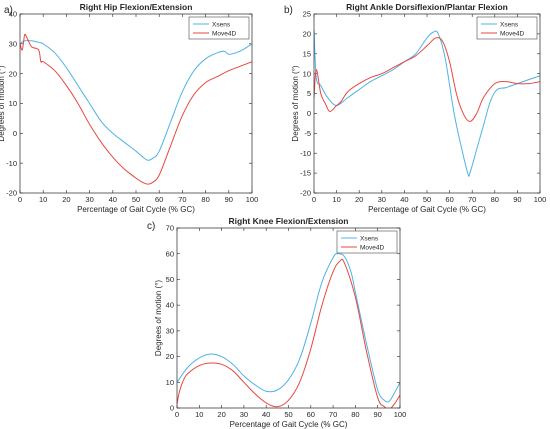 The image size is (550, 429). What do you see at coordinates (8, 10) in the screenshot?
I see `panel-label: a)` at bounding box center [8, 10].